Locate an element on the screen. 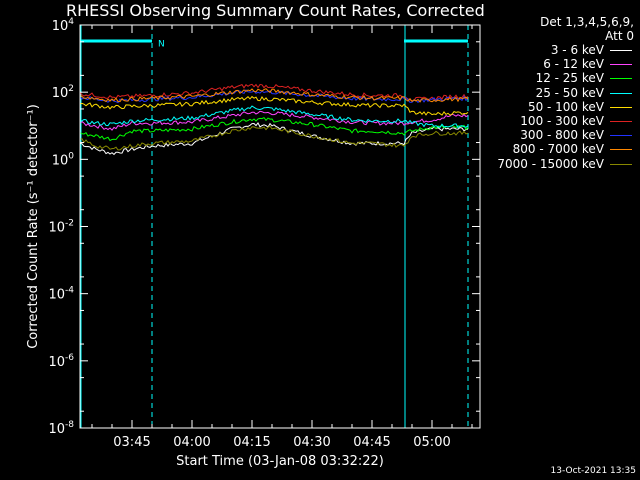 The width and height of the screenshot is (640, 480). legend-label: 3 - 6 keV is located at coordinates (577, 50).